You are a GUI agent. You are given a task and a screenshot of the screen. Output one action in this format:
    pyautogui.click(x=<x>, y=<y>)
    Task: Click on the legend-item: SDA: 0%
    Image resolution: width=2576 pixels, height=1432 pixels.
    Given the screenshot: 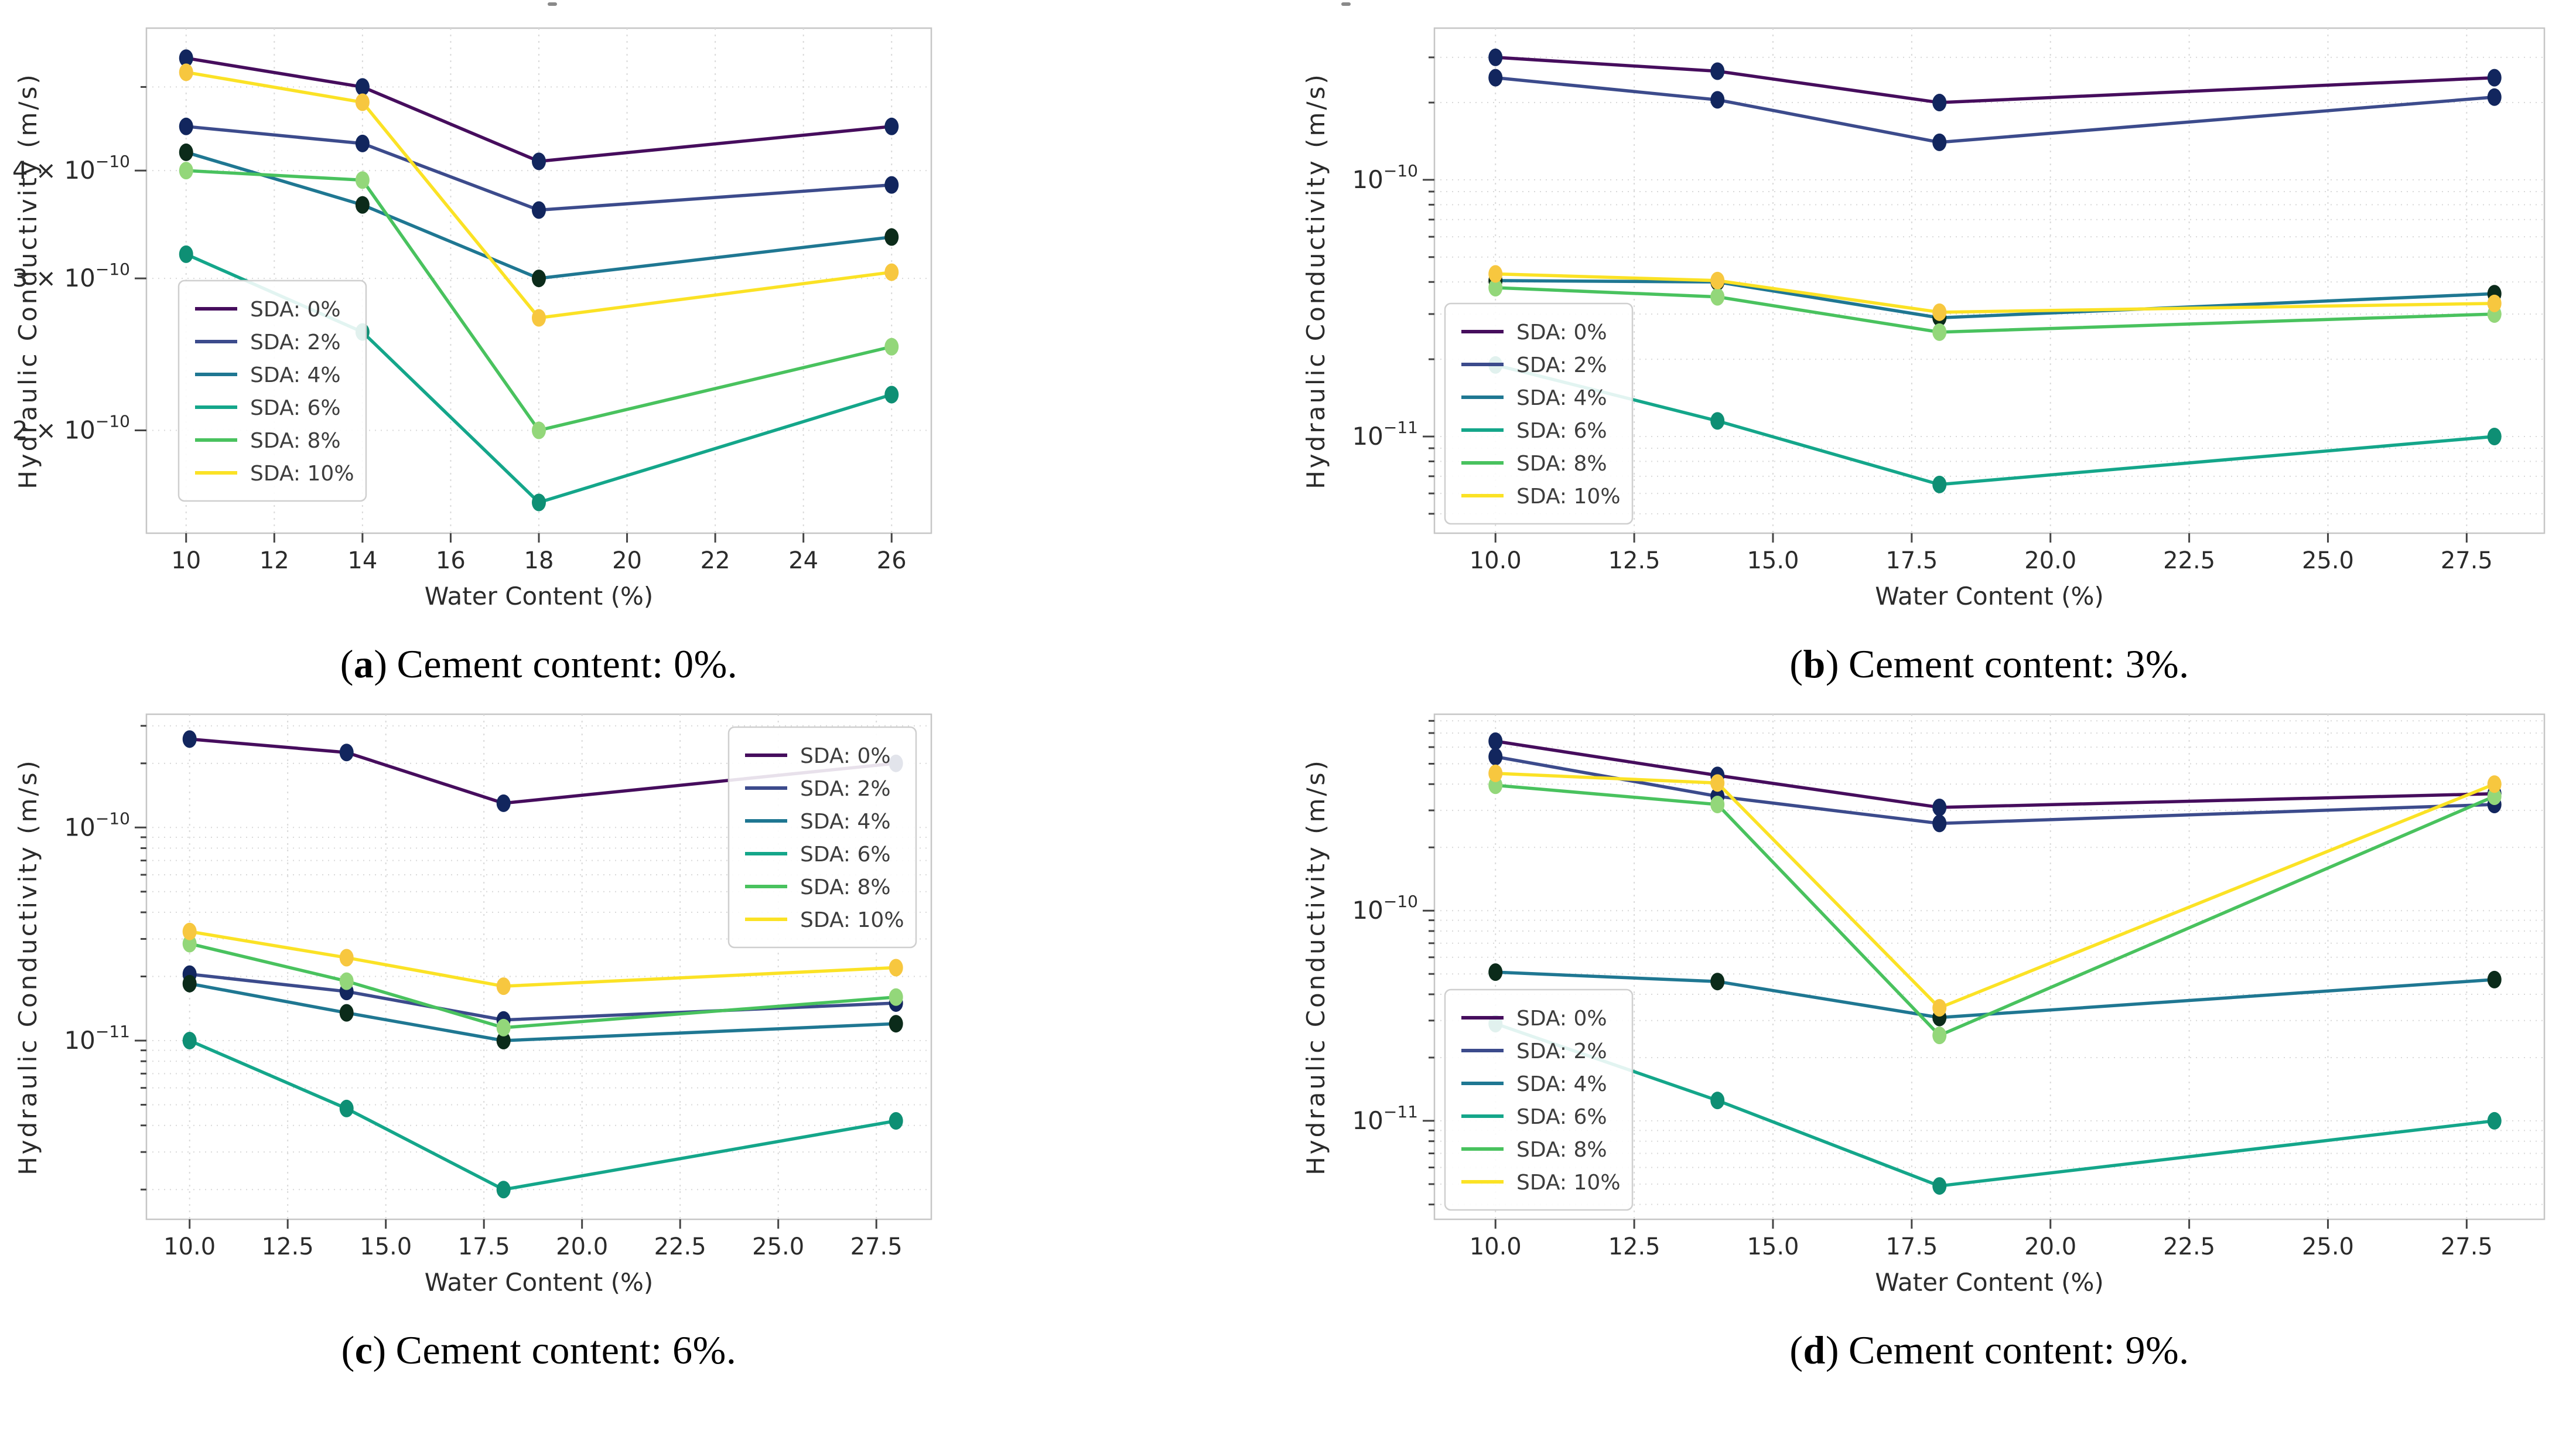 What is the action you would take?
    pyautogui.click(x=268, y=310)
    